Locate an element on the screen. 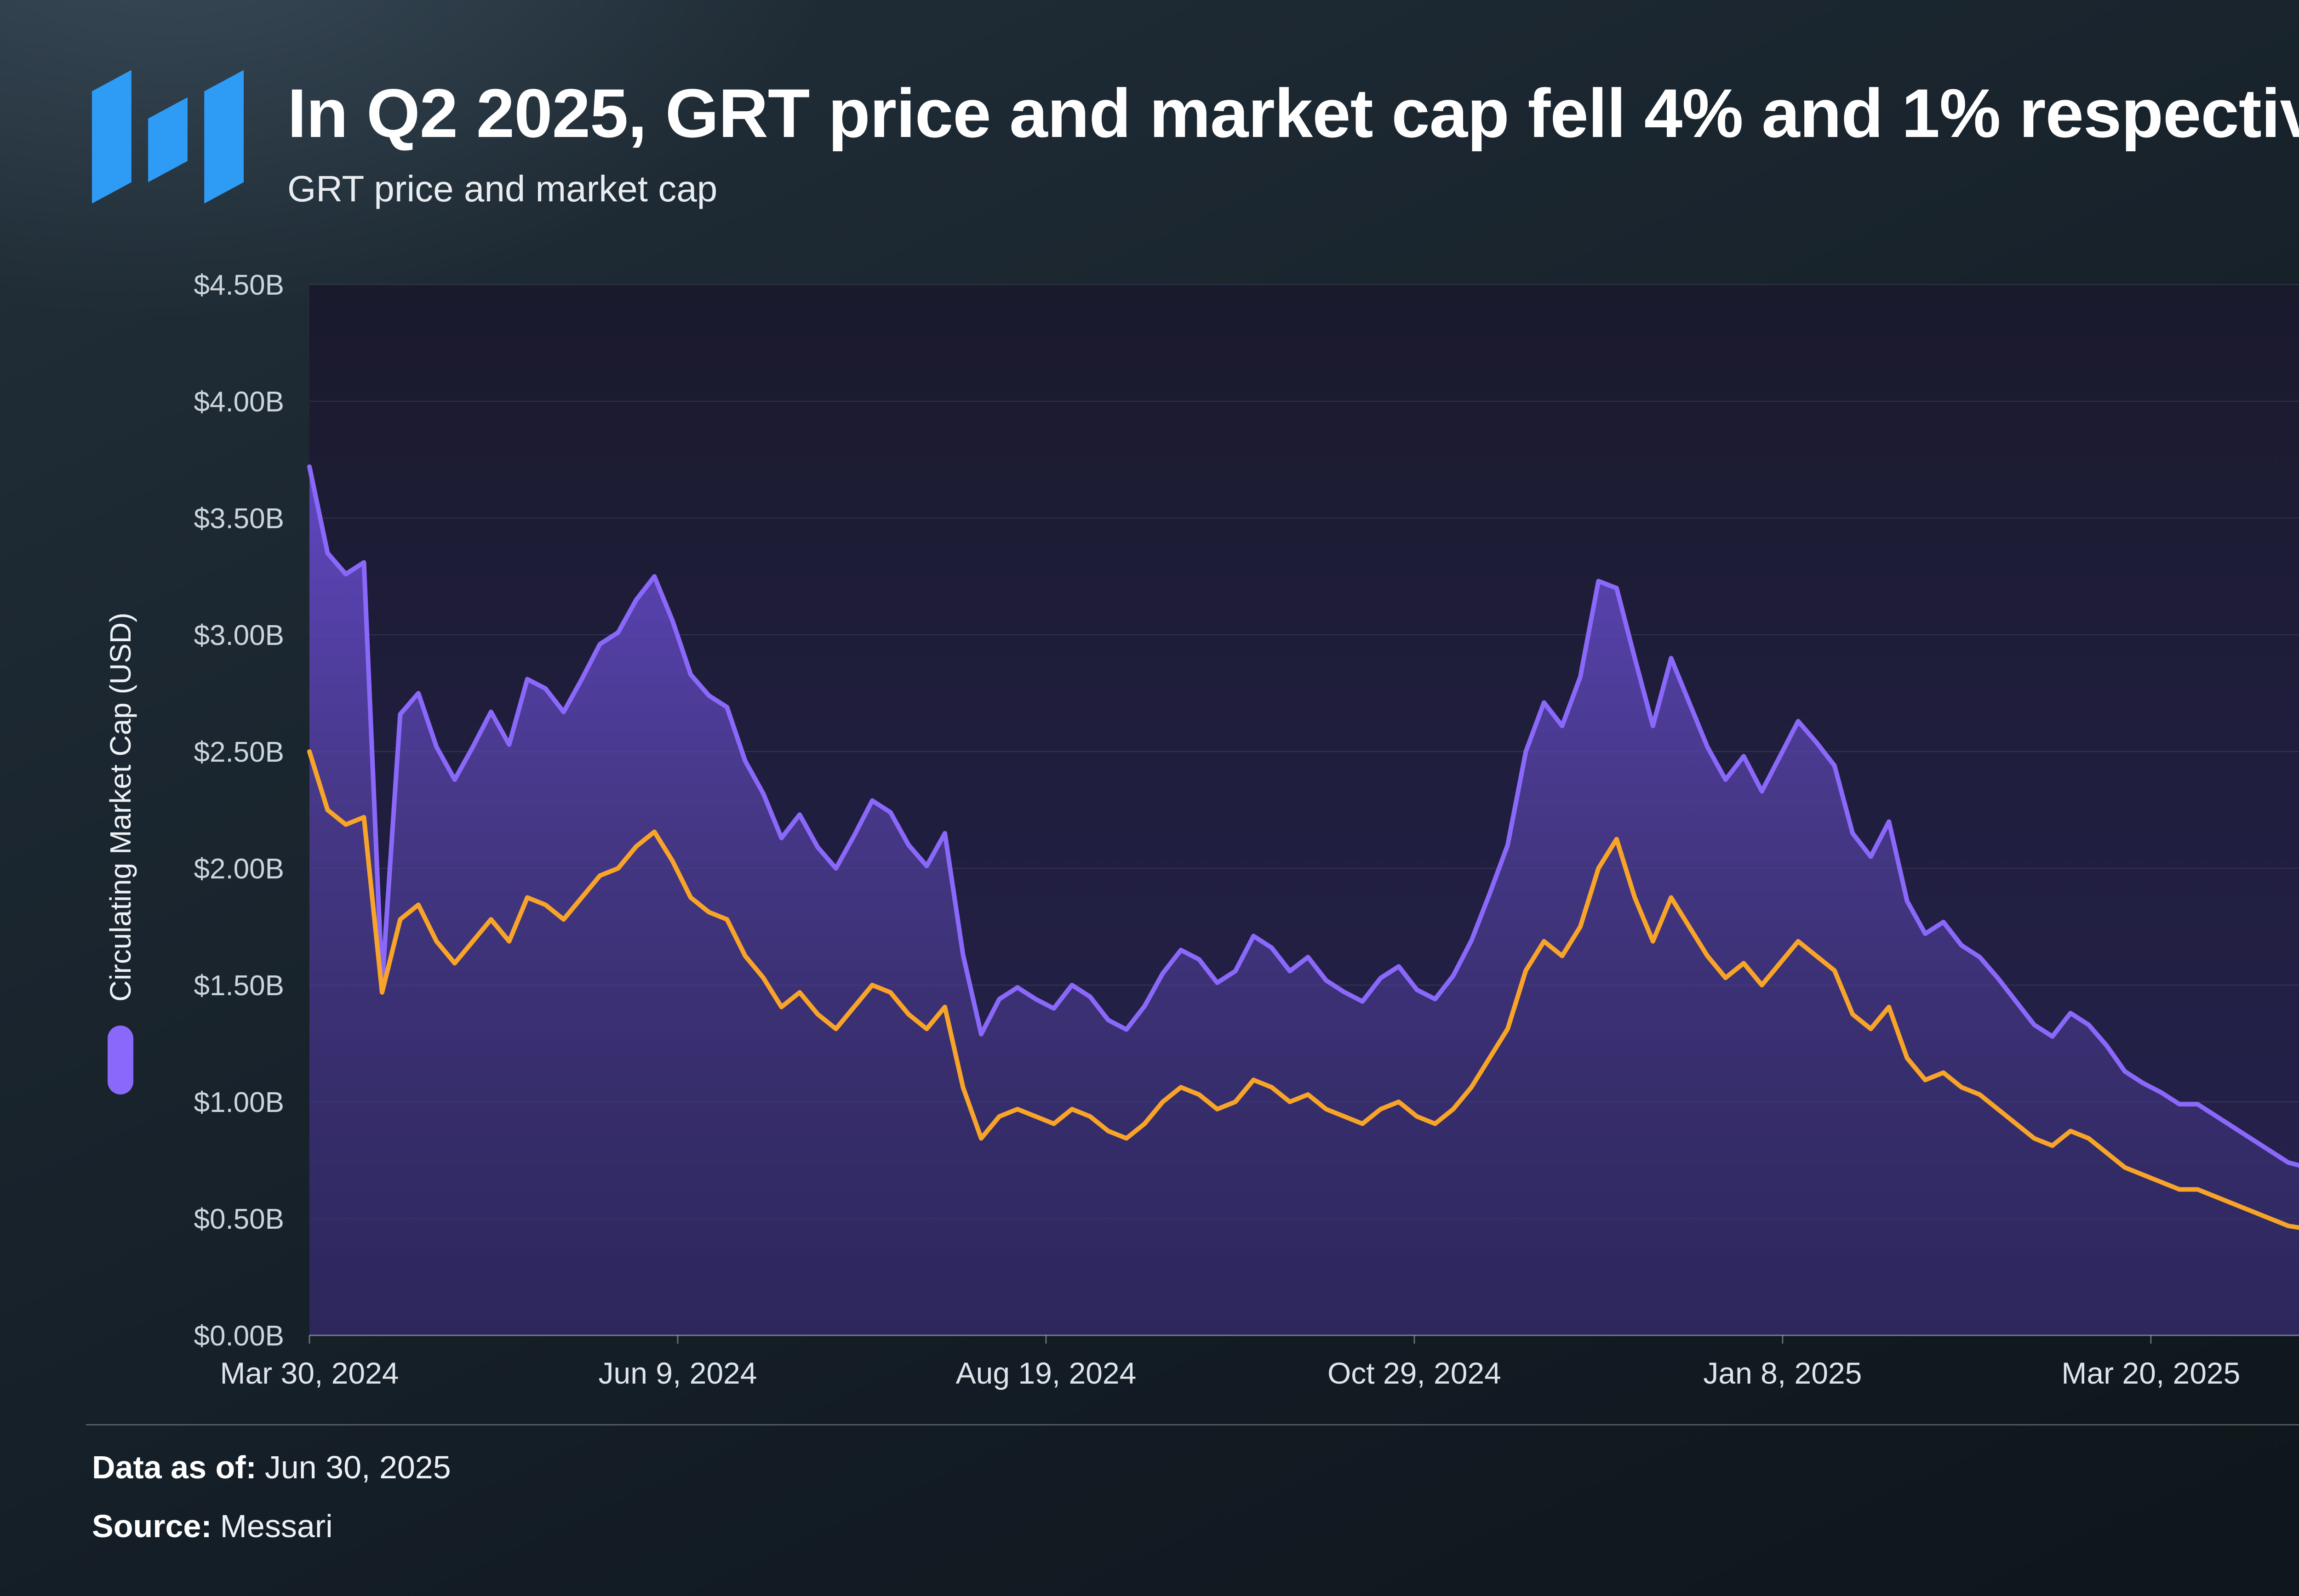 Image resolution: width=2299 pixels, height=1596 pixels. market-cap-legend-pill is located at coordinates (120, 1060).